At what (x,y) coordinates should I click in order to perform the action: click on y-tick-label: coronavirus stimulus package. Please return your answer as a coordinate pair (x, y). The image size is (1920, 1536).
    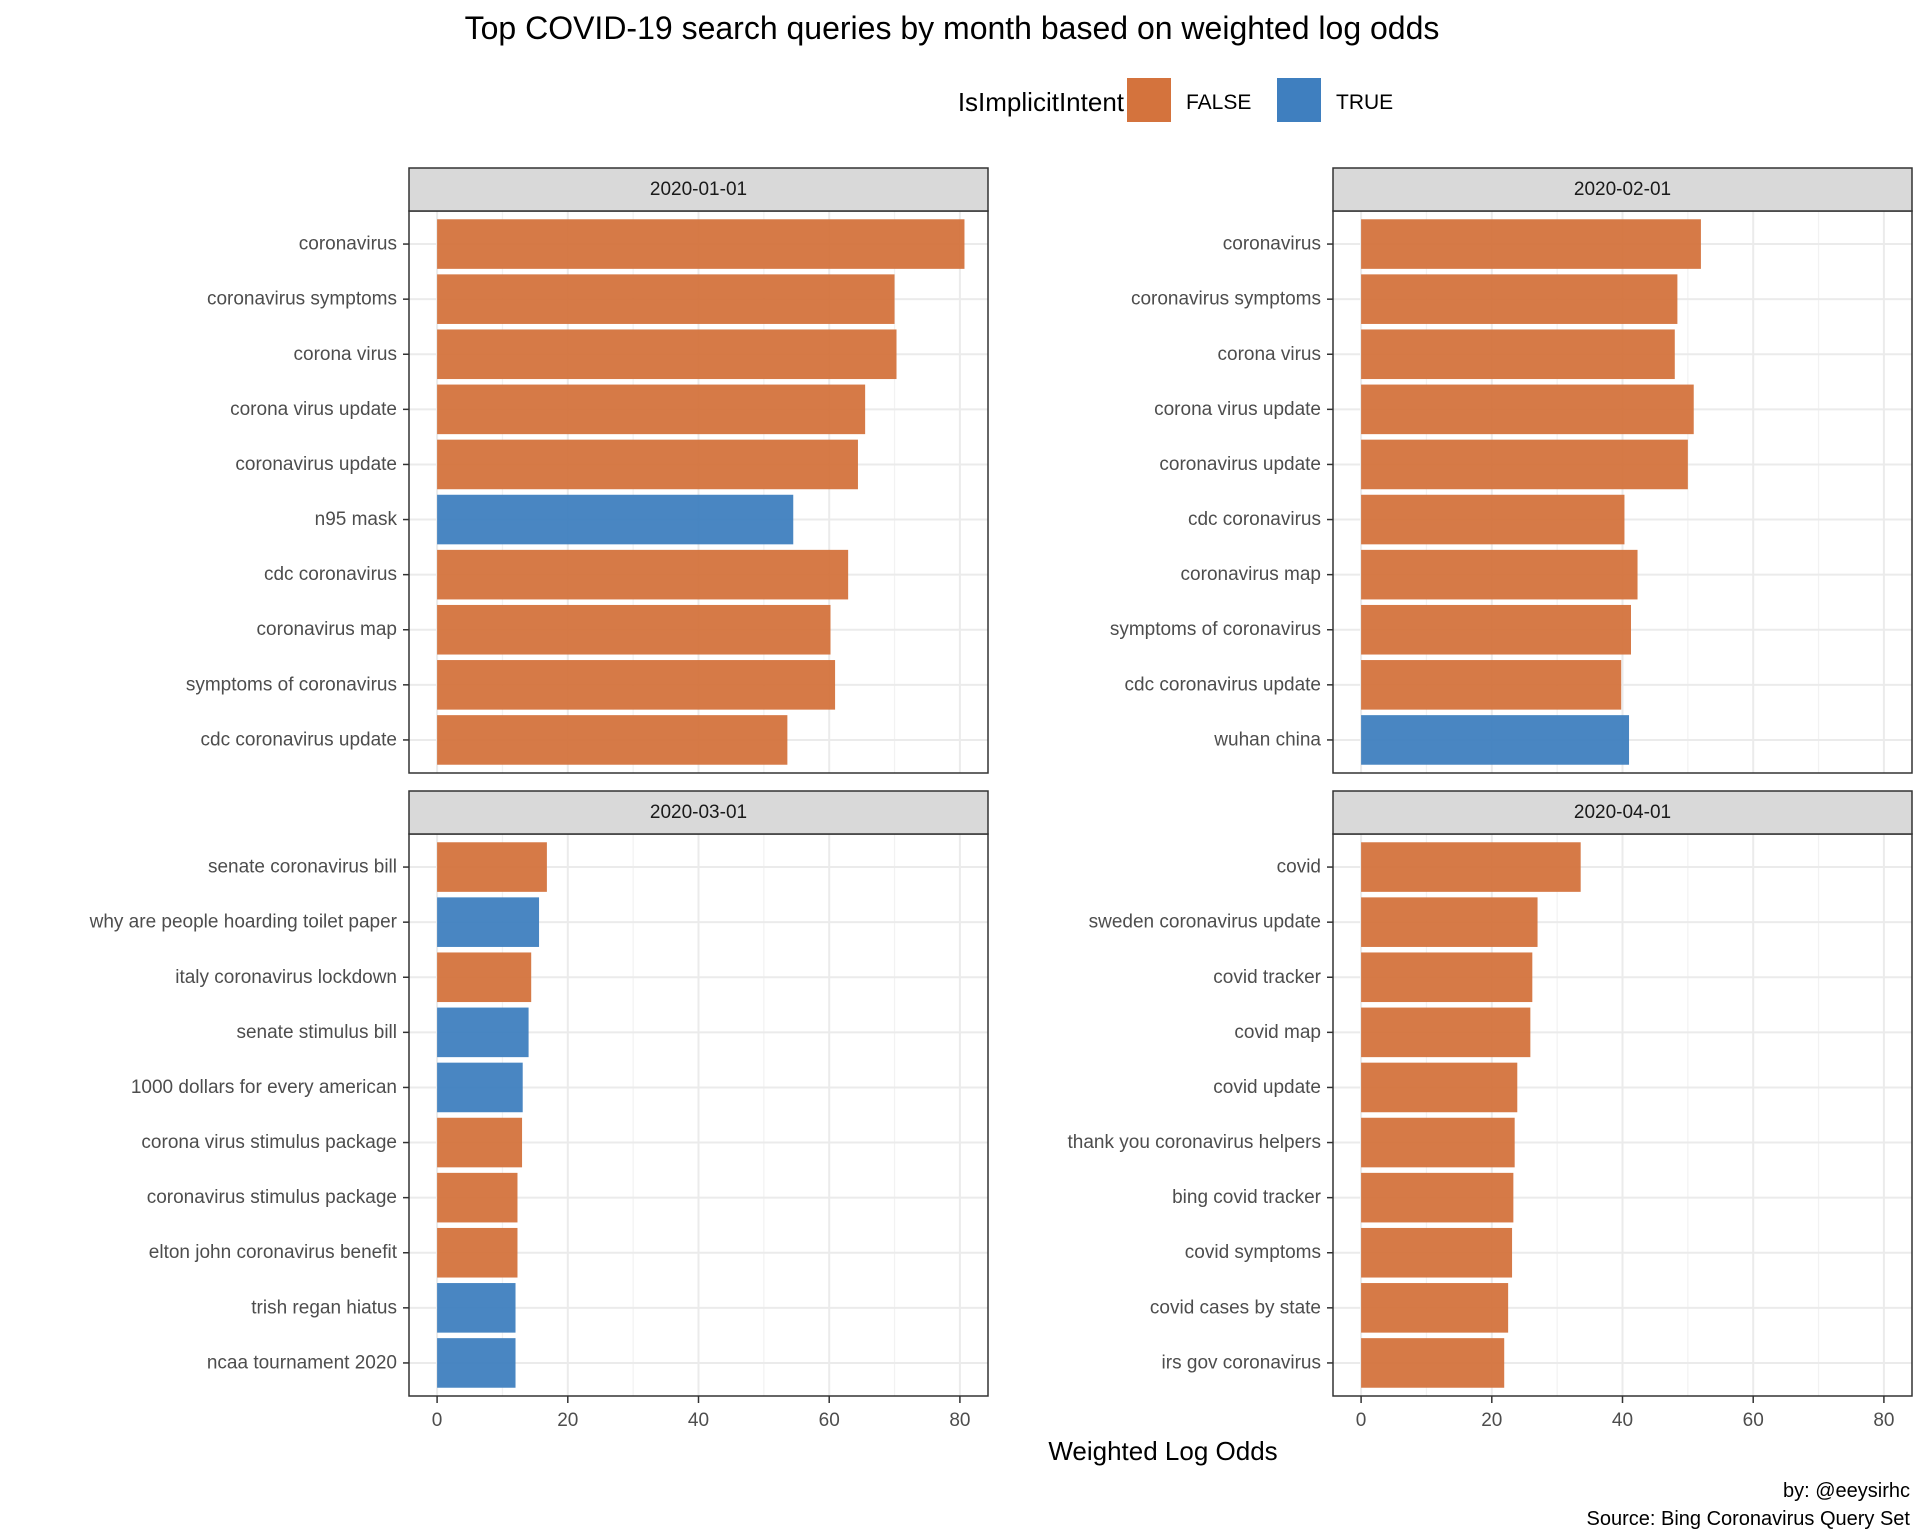
    Looking at the image, I should click on (272, 1197).